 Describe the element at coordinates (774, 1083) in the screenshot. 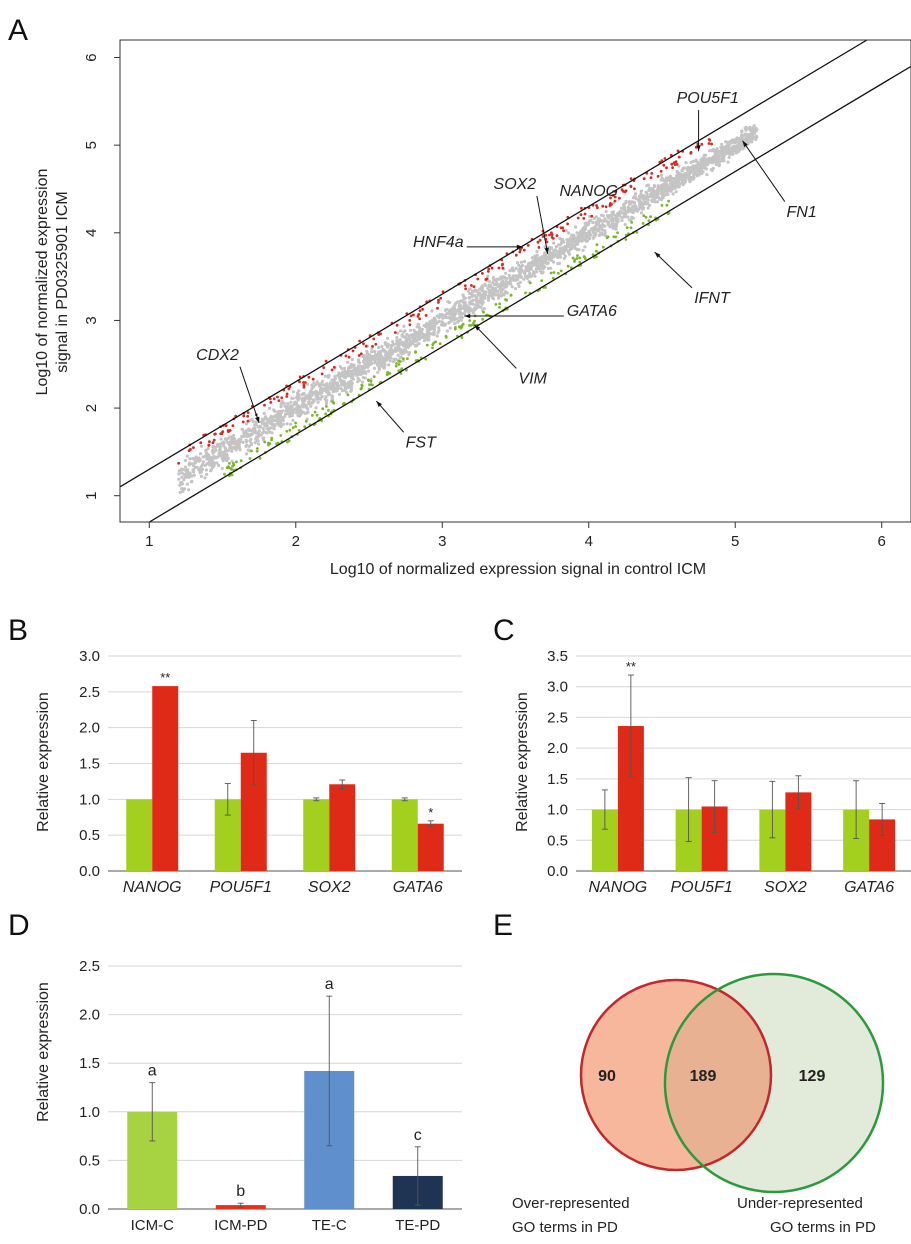

I see `venn-outline-under-represented` at that location.